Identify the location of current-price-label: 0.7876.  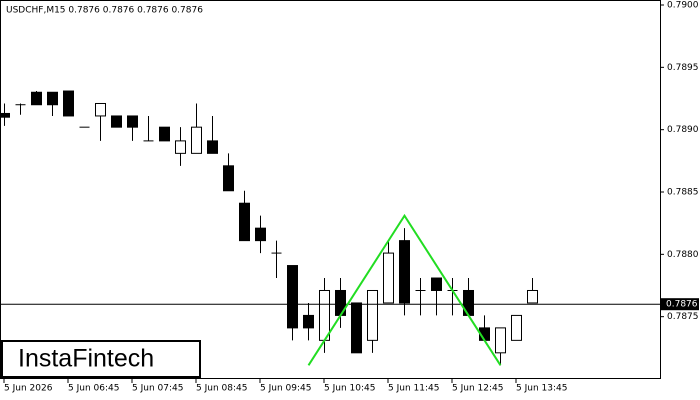
(682, 305).